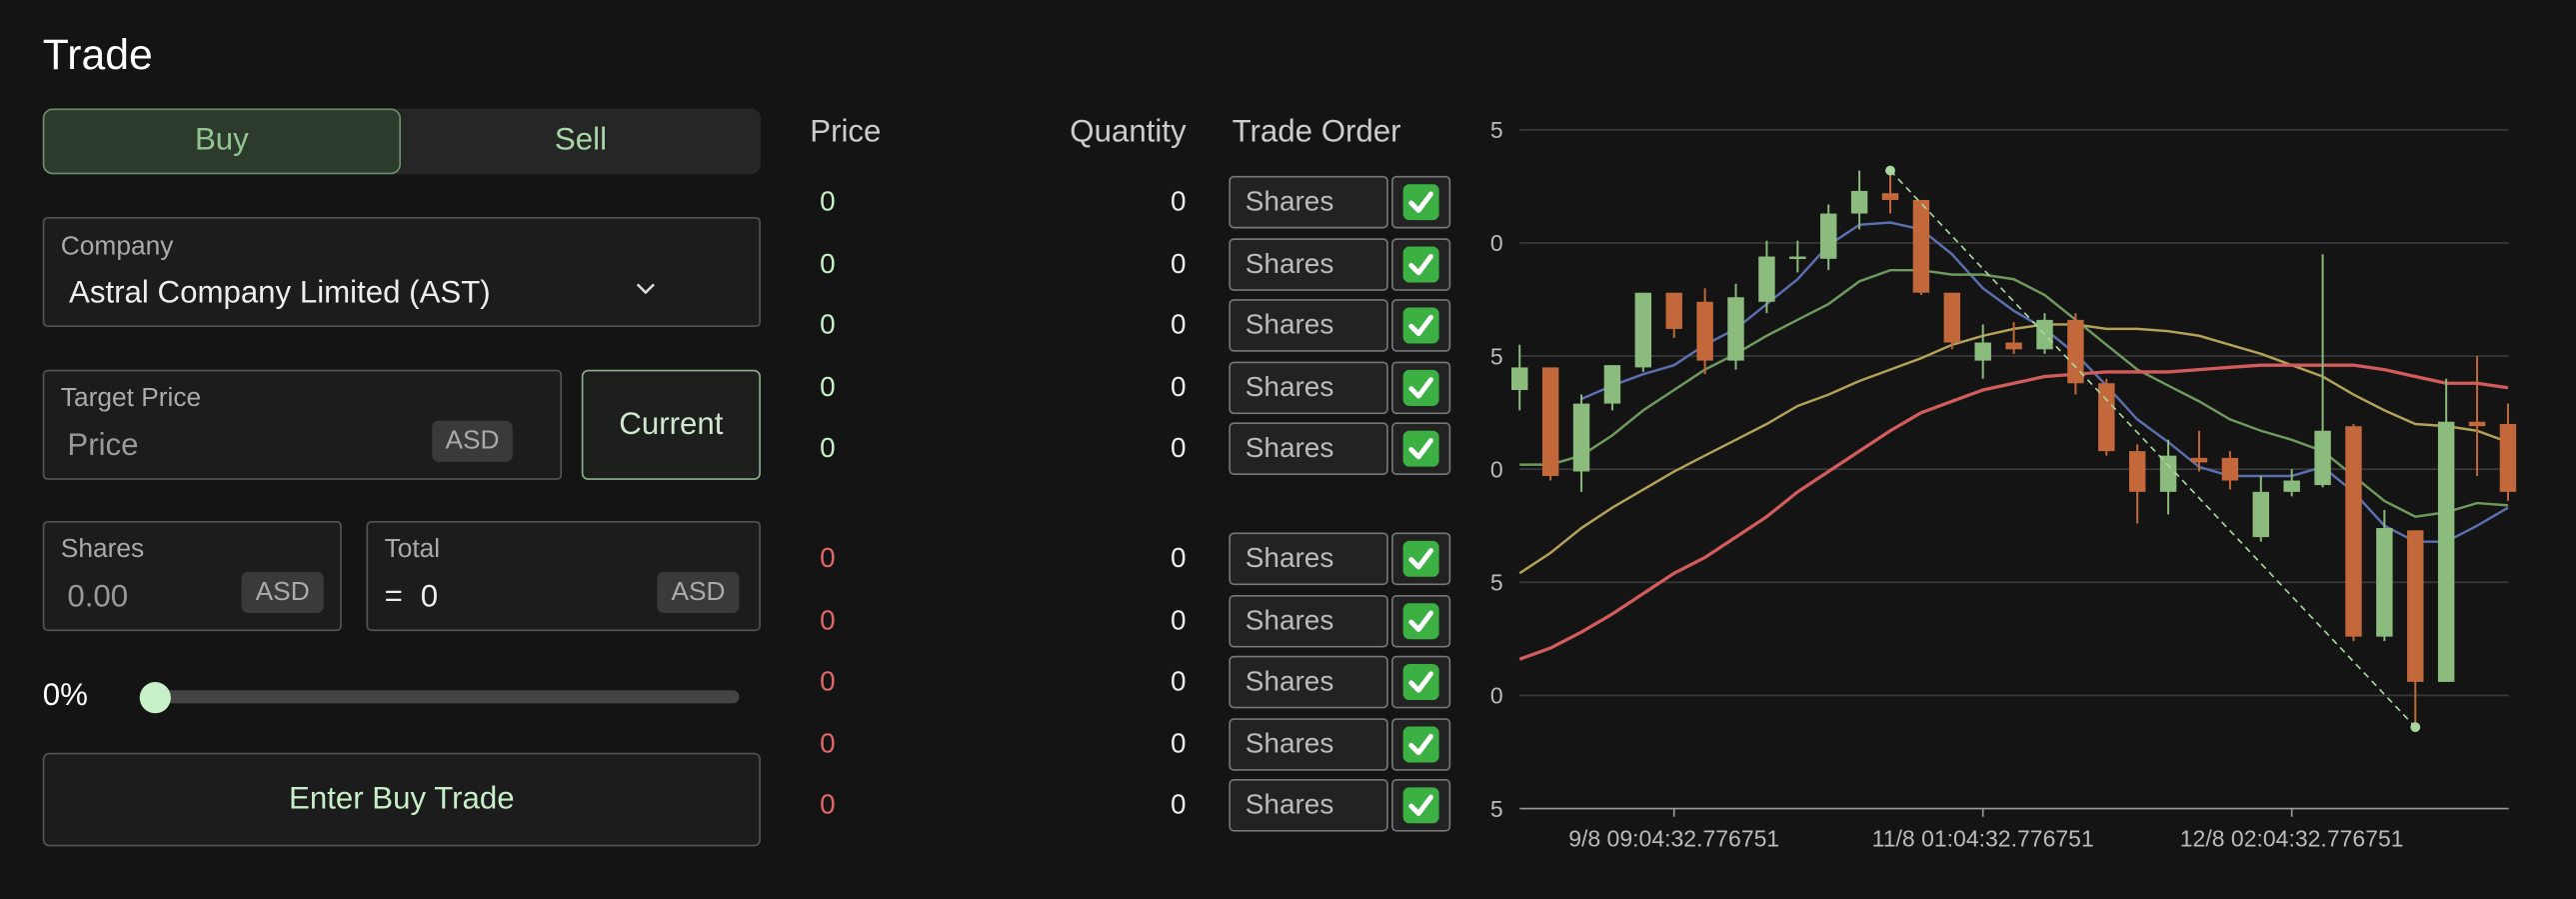  I want to click on company-value: Astral Company Limited (AST), so click(280, 293).